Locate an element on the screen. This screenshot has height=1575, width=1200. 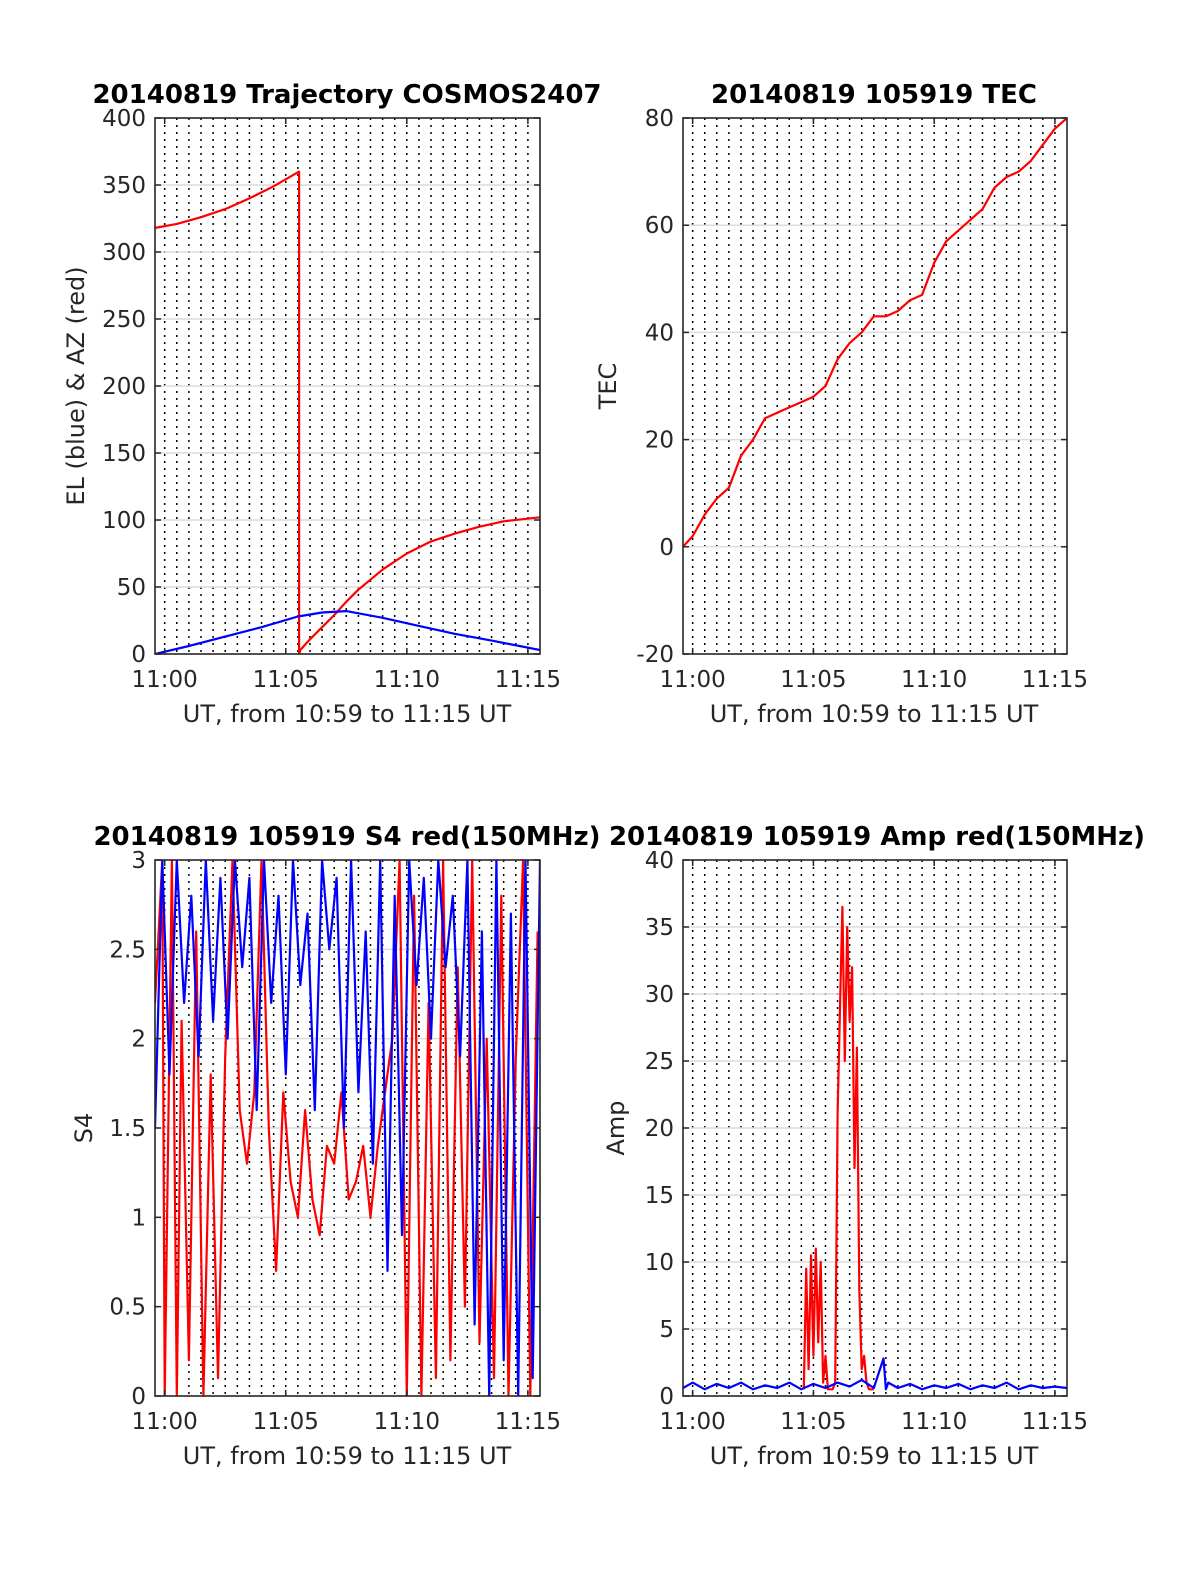
y-tick-label: 35 is located at coordinates (659, 928).